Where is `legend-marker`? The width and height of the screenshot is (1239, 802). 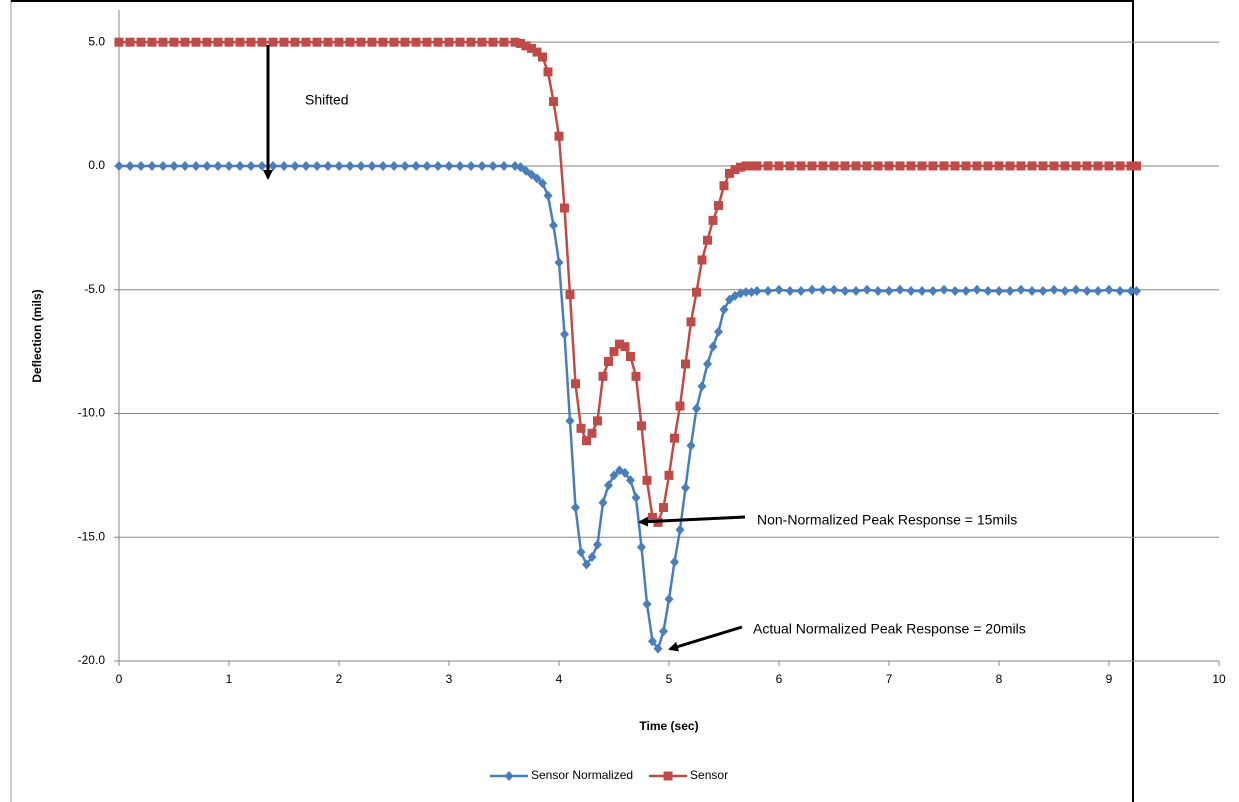
legend-marker is located at coordinates (668, 776).